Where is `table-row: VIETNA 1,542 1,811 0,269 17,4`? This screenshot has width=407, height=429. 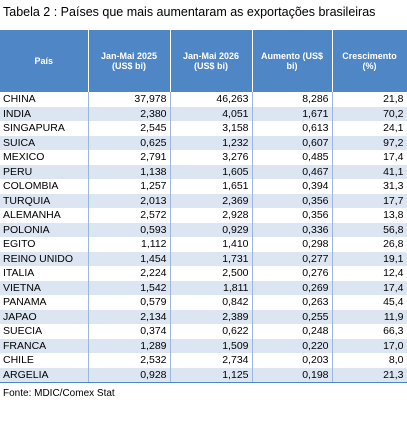 table-row: VIETNA 1,542 1,811 0,269 17,4 is located at coordinates (203, 287).